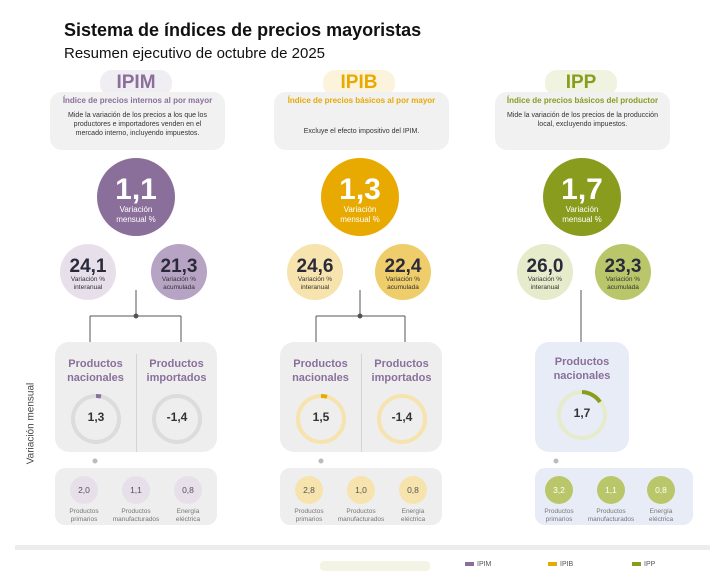 The width and height of the screenshot is (721, 571). I want to click on ipp-national-gauge, so click(582, 415).